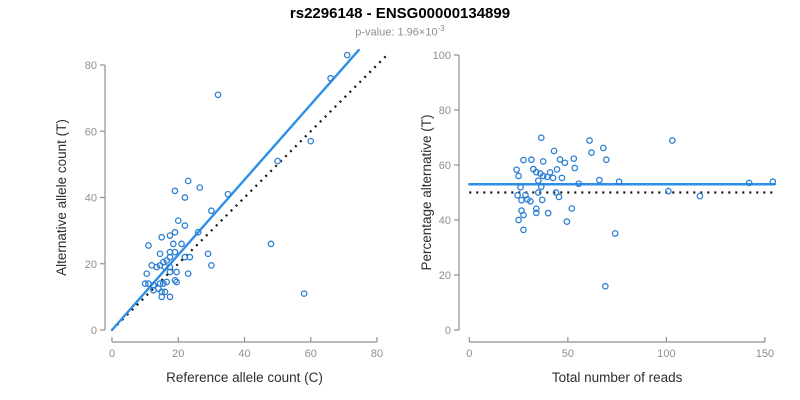  I want to click on x-tick-label: 60, so click(311, 354).